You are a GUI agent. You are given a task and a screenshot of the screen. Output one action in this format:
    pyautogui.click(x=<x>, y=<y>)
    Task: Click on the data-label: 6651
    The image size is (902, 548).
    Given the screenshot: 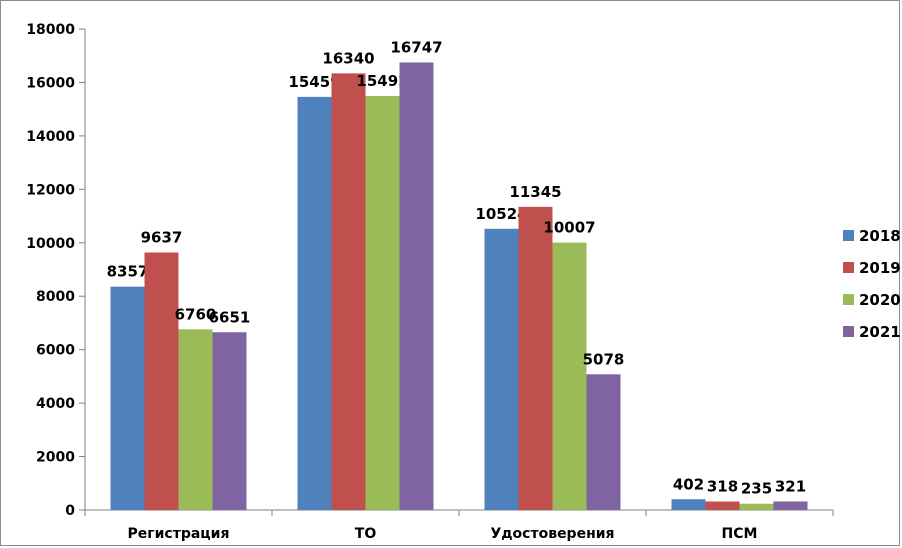 What is the action you would take?
    pyautogui.click(x=230, y=317)
    